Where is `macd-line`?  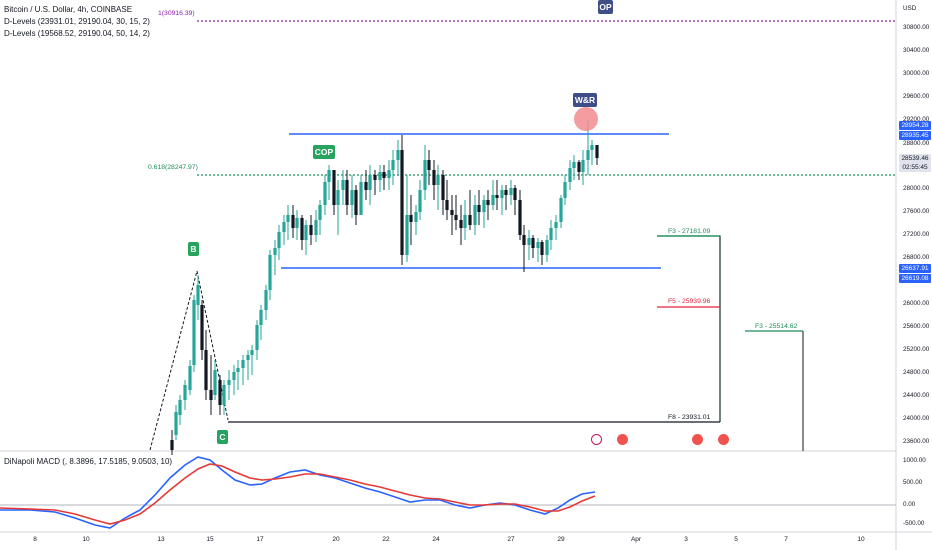 macd-line is located at coordinates (298, 492).